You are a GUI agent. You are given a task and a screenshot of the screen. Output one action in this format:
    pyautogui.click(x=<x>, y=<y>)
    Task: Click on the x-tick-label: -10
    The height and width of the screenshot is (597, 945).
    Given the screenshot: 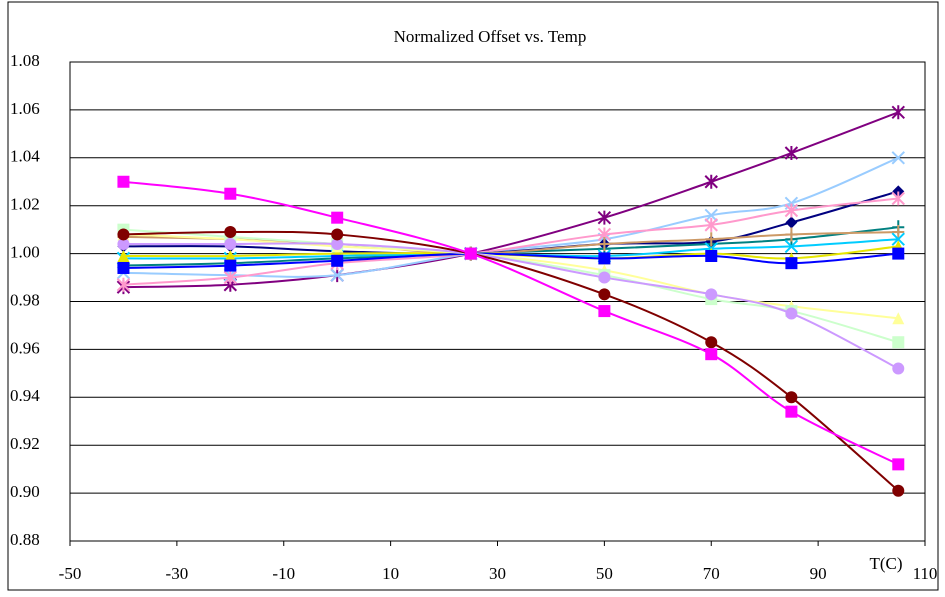 What is the action you would take?
    pyautogui.click(x=283, y=573)
    